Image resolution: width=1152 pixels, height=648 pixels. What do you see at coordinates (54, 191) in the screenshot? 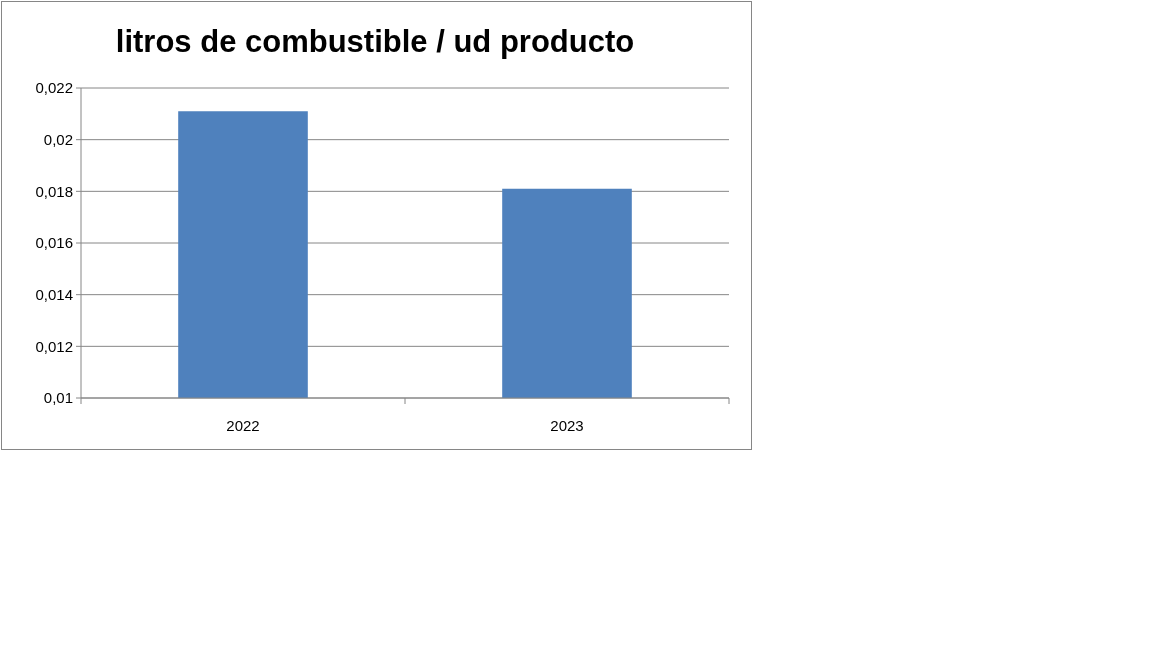
I see `y-tick-label: 0,018` at bounding box center [54, 191].